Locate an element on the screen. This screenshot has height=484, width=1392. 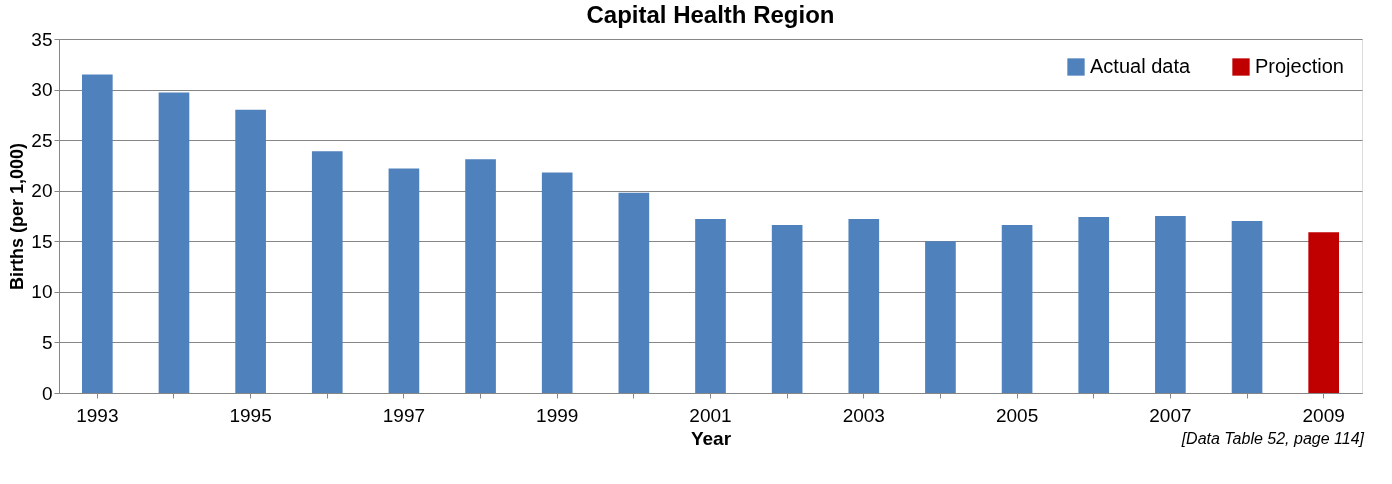
chart-title: Capital Health Region is located at coordinates (710, 14).